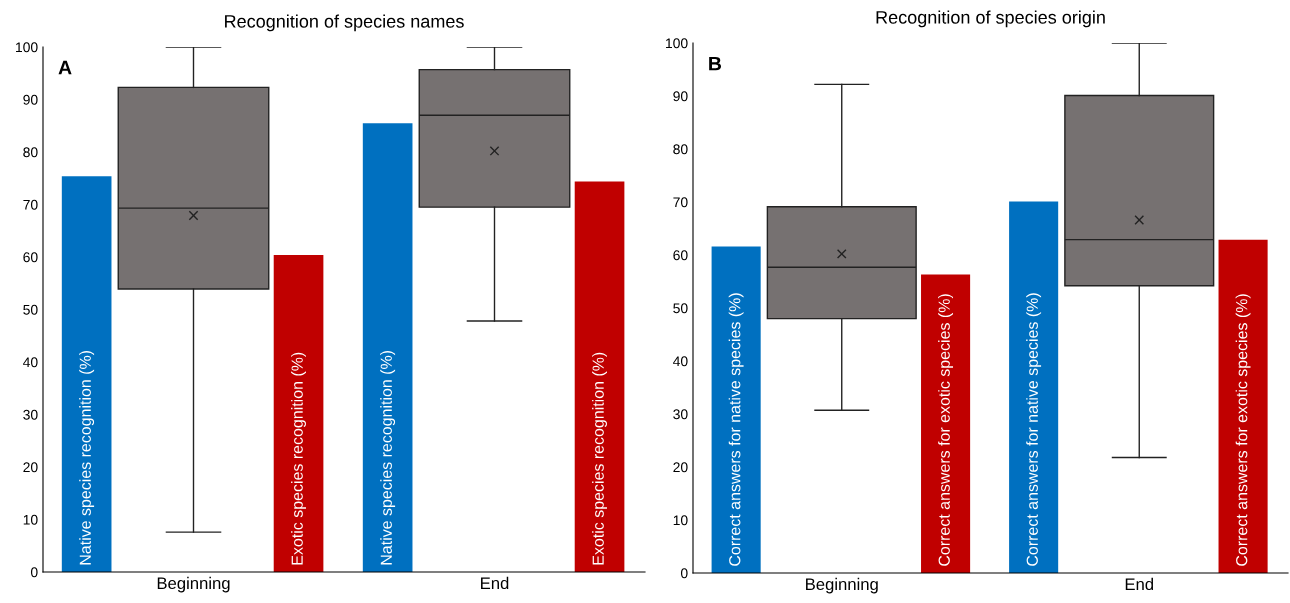  What do you see at coordinates (736, 429) in the screenshot?
I see `series-label: Correct answers for native species (%)` at bounding box center [736, 429].